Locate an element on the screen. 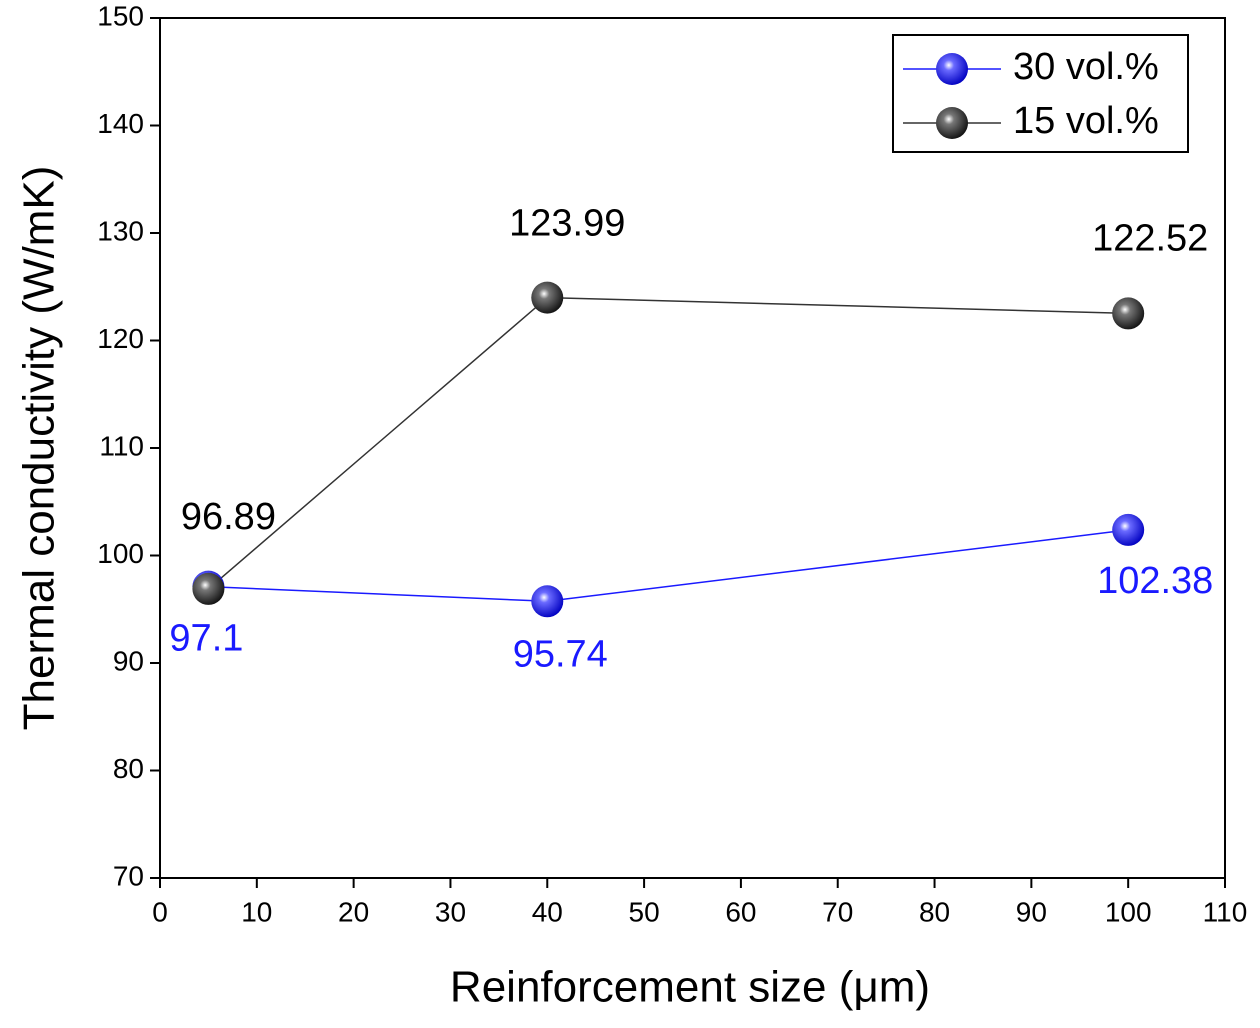 The height and width of the screenshot is (1028, 1260). series-line is located at coordinates (668, 566).